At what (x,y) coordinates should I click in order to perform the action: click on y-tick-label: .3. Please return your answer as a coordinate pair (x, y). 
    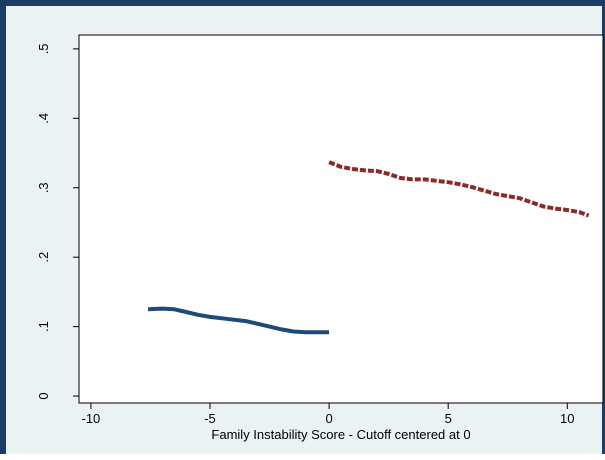
    Looking at the image, I should click on (43, 187).